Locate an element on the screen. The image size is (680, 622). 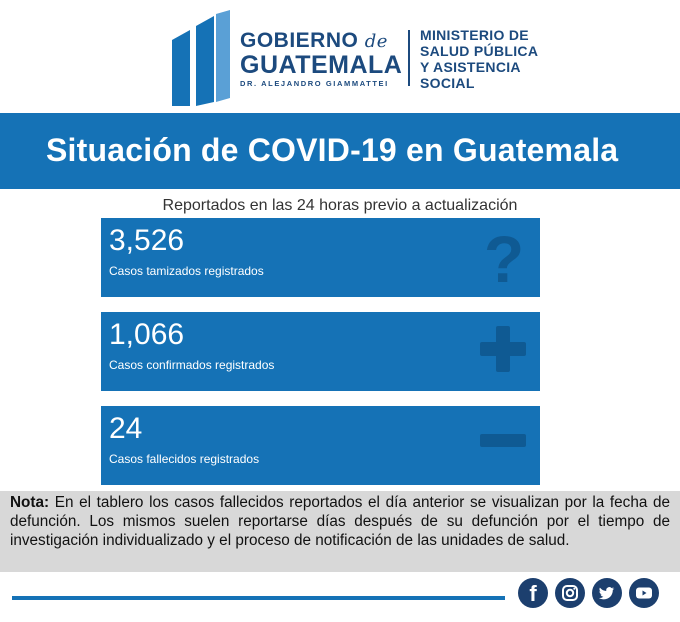
gov-line3: DR. ALEJANDRO GIAMMATTEI is located at coordinates (314, 83).